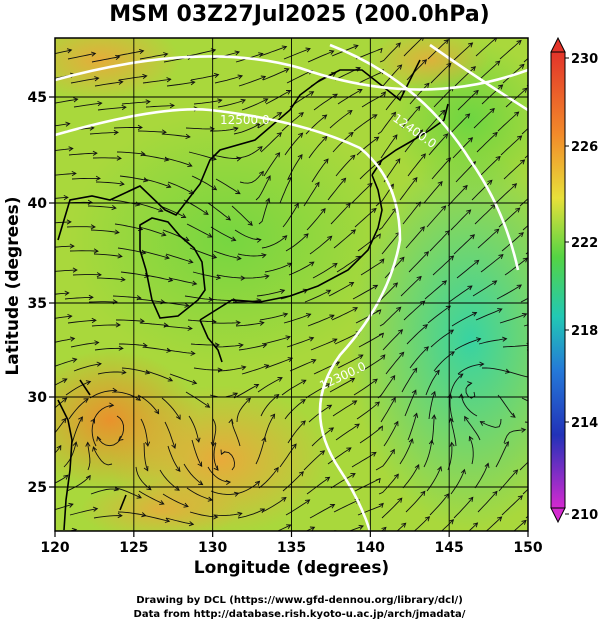 The image size is (599, 625). Describe the element at coordinates (291, 568) in the screenshot. I see `x-axis-label: Longitude (degrees)` at that location.